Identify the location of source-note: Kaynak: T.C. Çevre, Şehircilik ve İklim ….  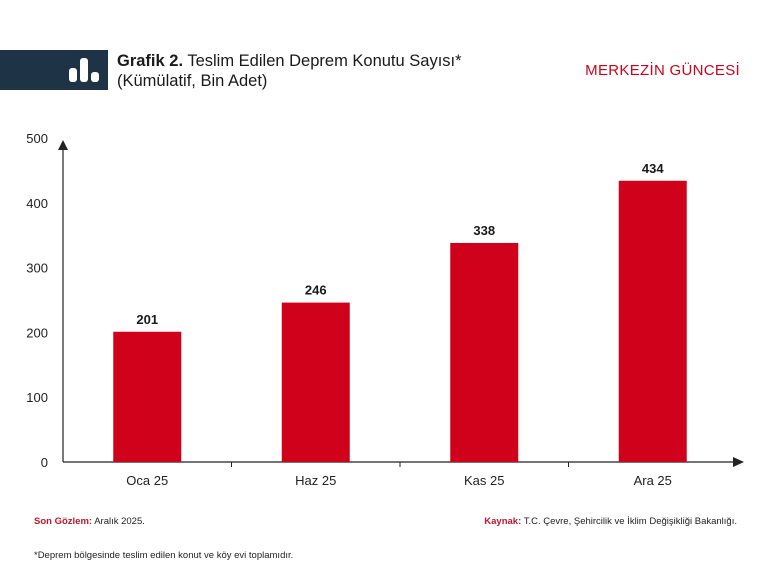
(610, 521).